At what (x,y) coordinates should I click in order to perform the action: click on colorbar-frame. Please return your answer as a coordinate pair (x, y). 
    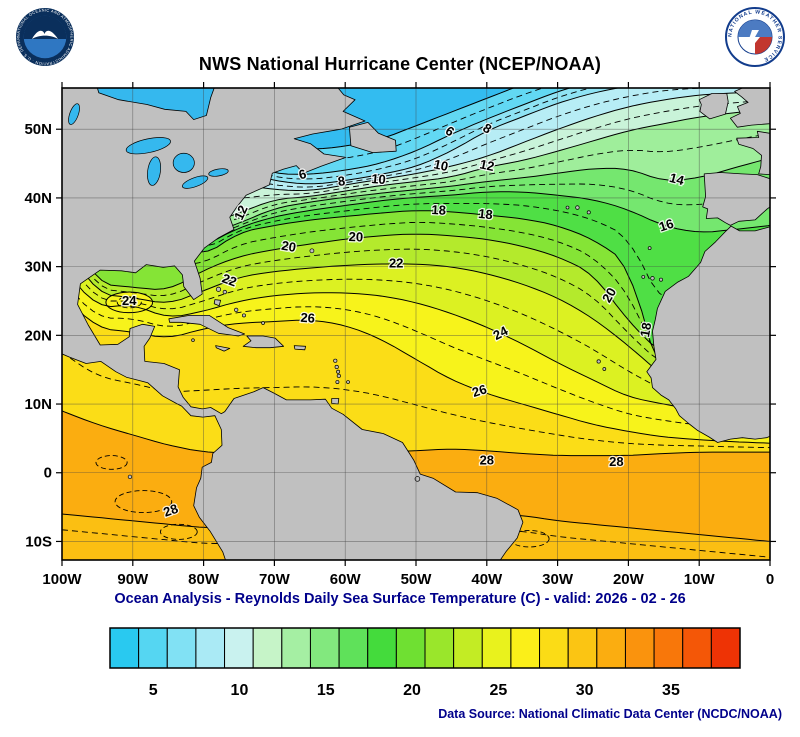
    Looking at the image, I should click on (425, 648).